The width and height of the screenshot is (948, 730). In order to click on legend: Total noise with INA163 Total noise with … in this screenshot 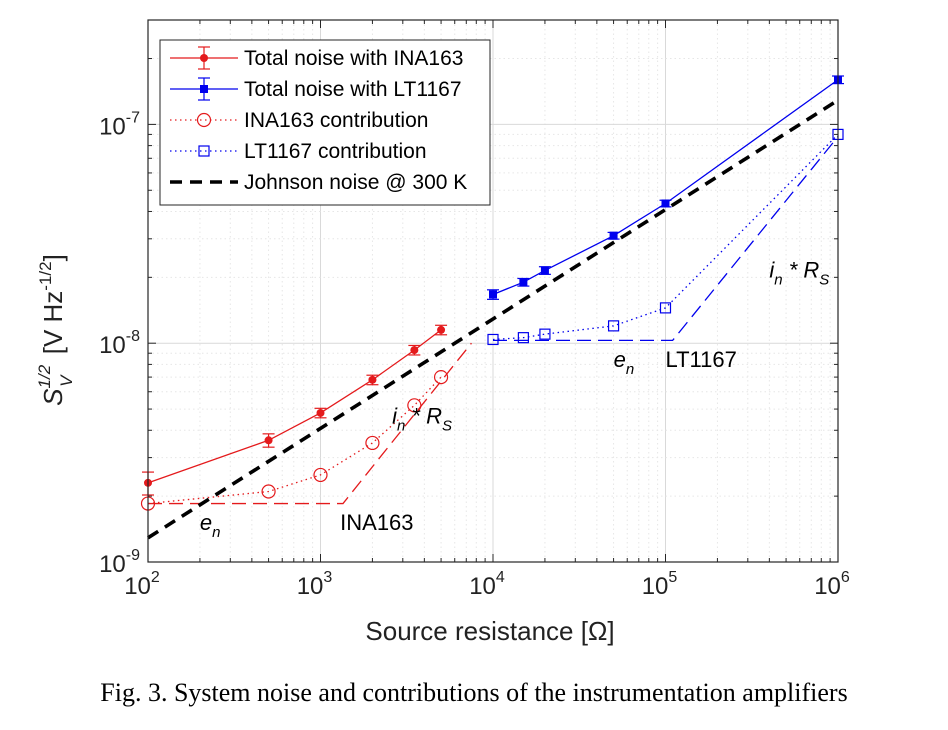, I will do `click(325, 122)`.